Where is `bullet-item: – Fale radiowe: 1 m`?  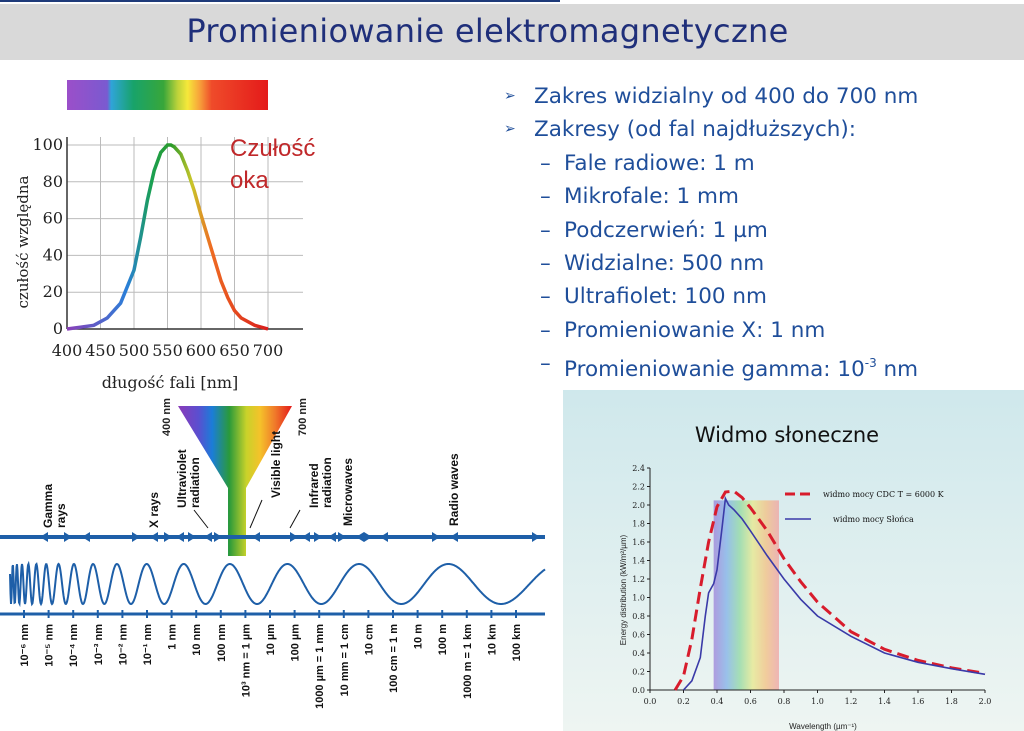
bullet-item: – Fale radiowe: 1 m is located at coordinates (709, 163).